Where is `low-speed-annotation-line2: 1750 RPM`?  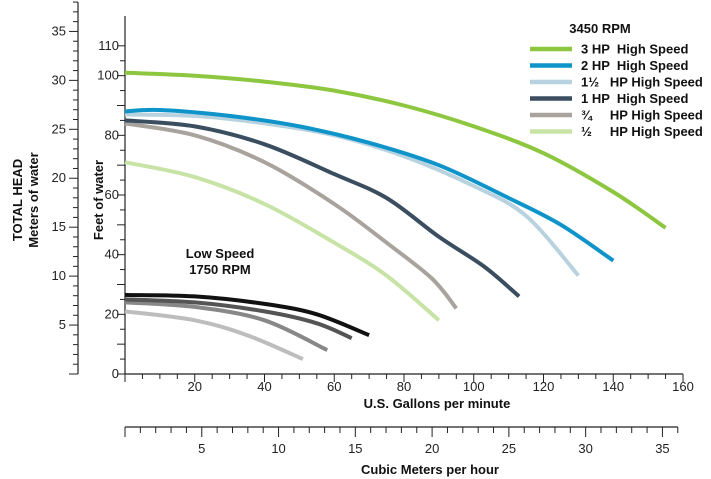 low-speed-annotation-line2: 1750 RPM is located at coordinates (219, 269).